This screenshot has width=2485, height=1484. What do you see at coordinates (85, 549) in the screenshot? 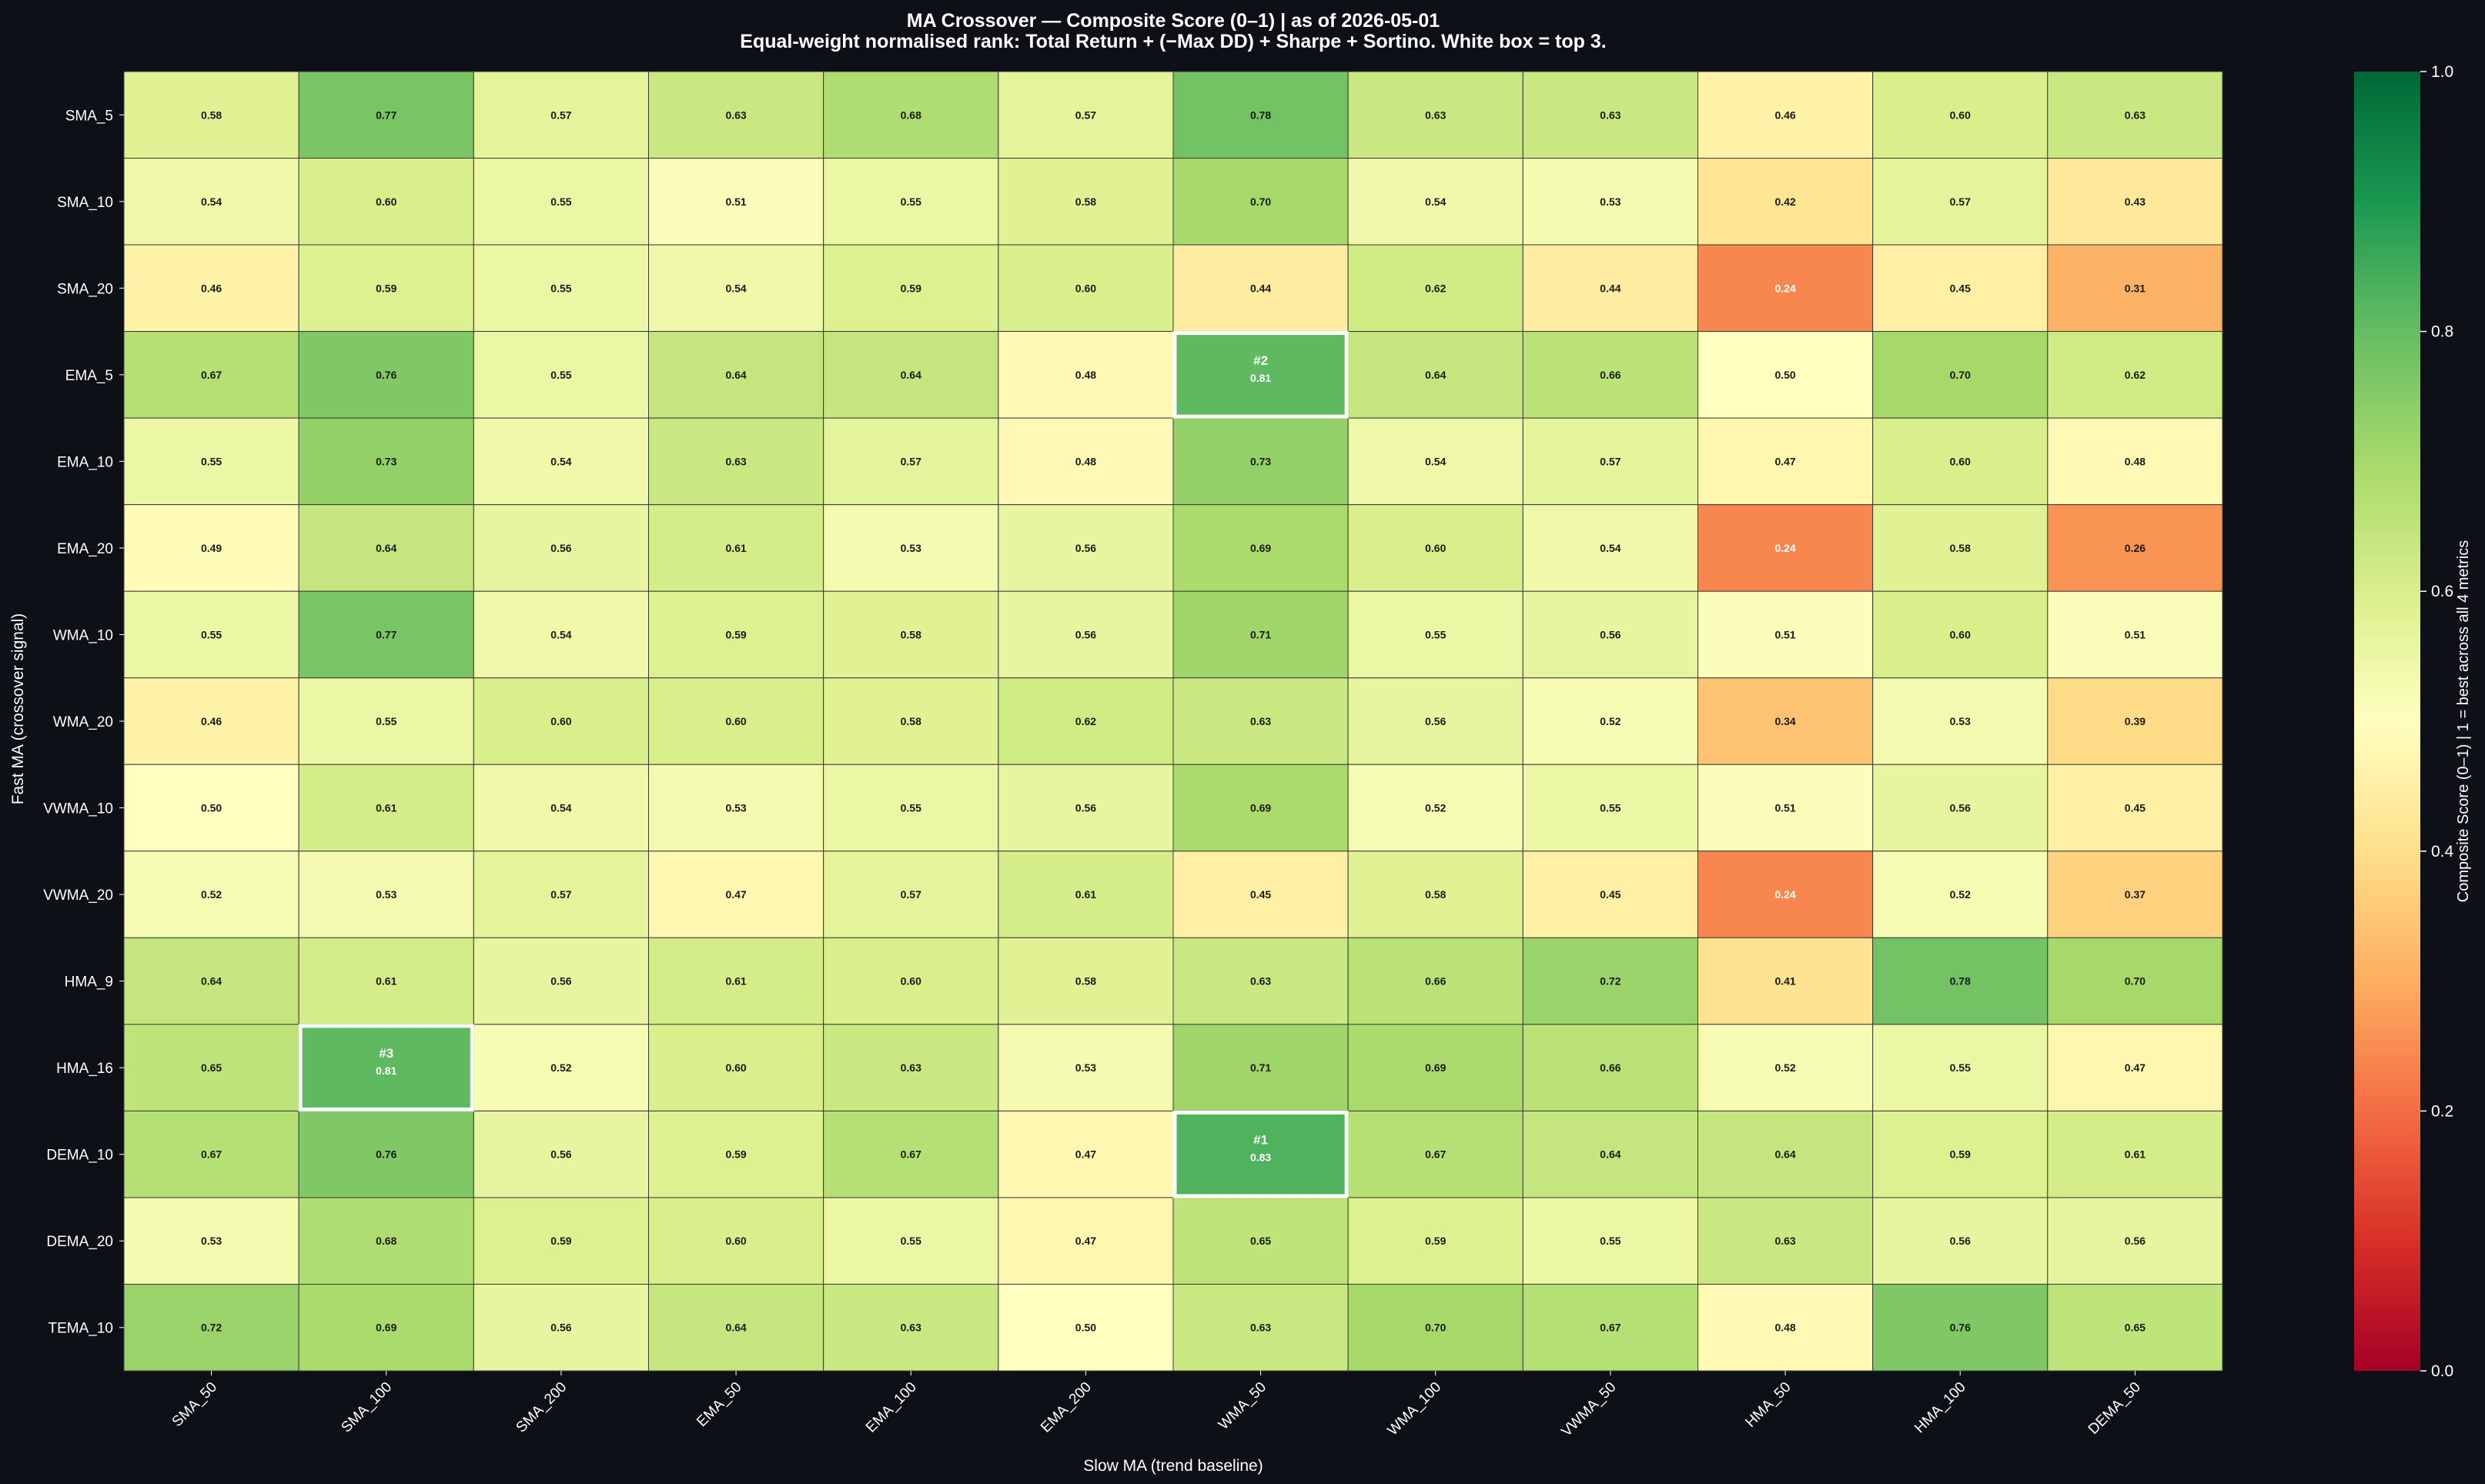
I see `y-tick-label: EMA_20` at bounding box center [85, 549].